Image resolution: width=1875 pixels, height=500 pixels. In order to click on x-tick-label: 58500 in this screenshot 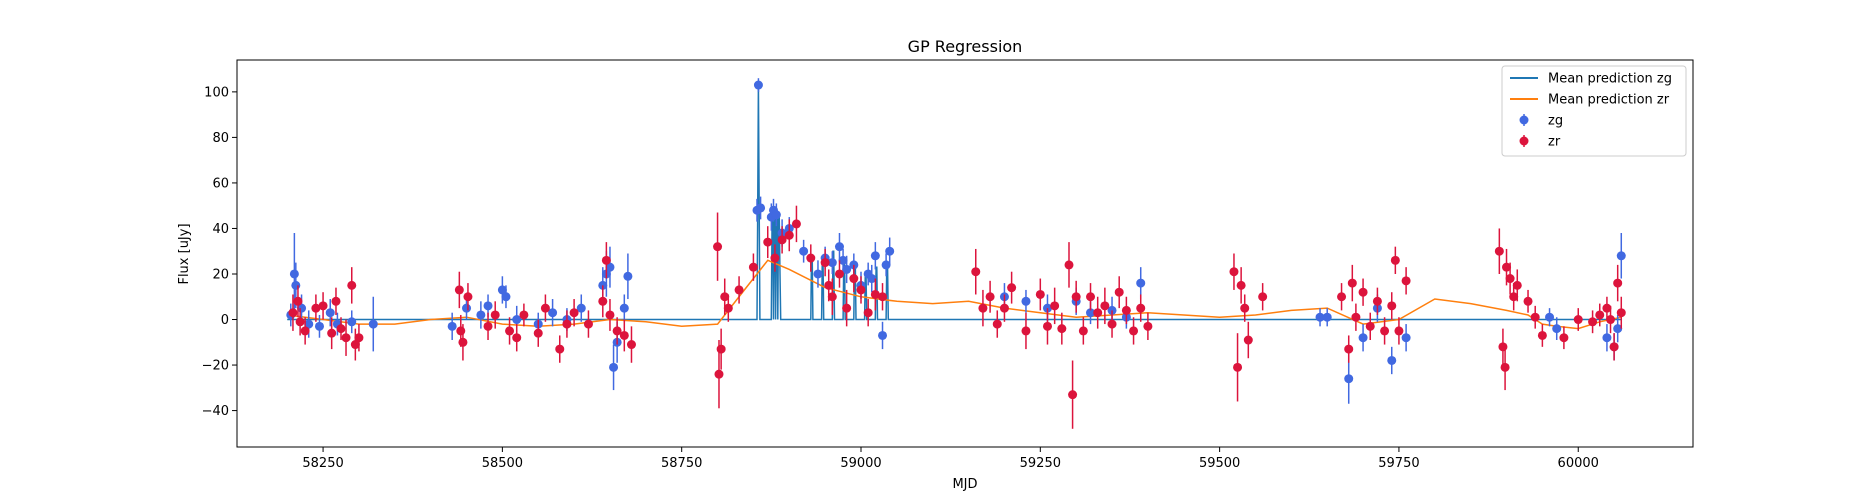, I will do `click(502, 463)`.